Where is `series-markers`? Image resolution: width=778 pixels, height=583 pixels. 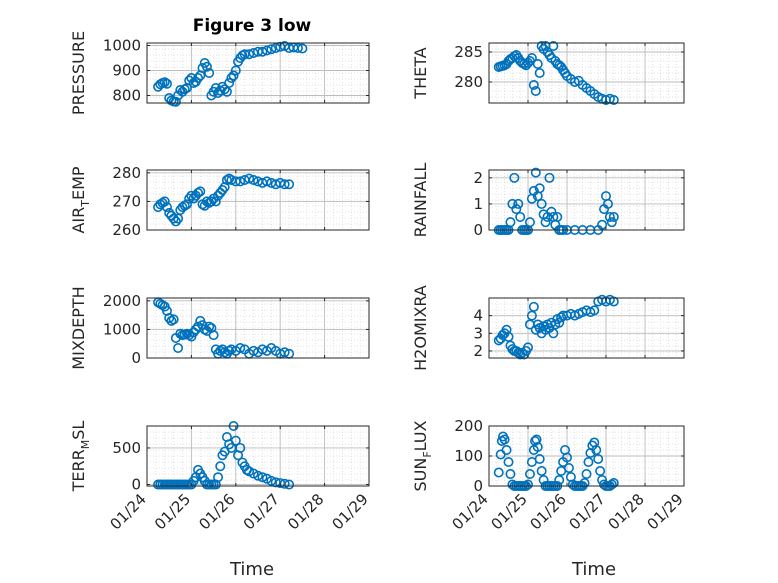 series-markers is located at coordinates (224, 455).